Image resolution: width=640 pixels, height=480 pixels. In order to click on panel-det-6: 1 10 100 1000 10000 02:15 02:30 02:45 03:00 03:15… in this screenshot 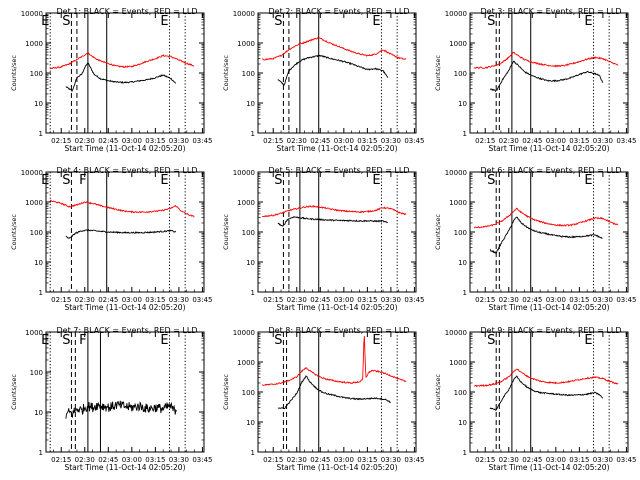, I will do `click(535, 239)`.